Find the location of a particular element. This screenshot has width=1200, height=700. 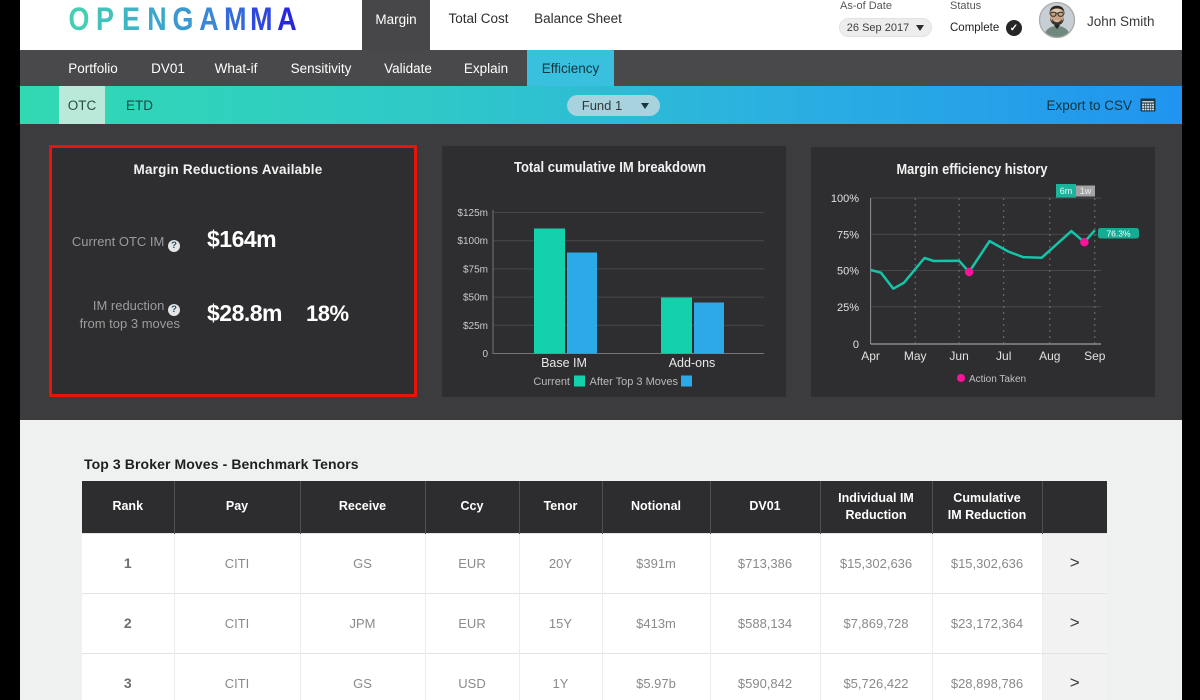

svg-text: $75m is located at coordinates (475, 269).